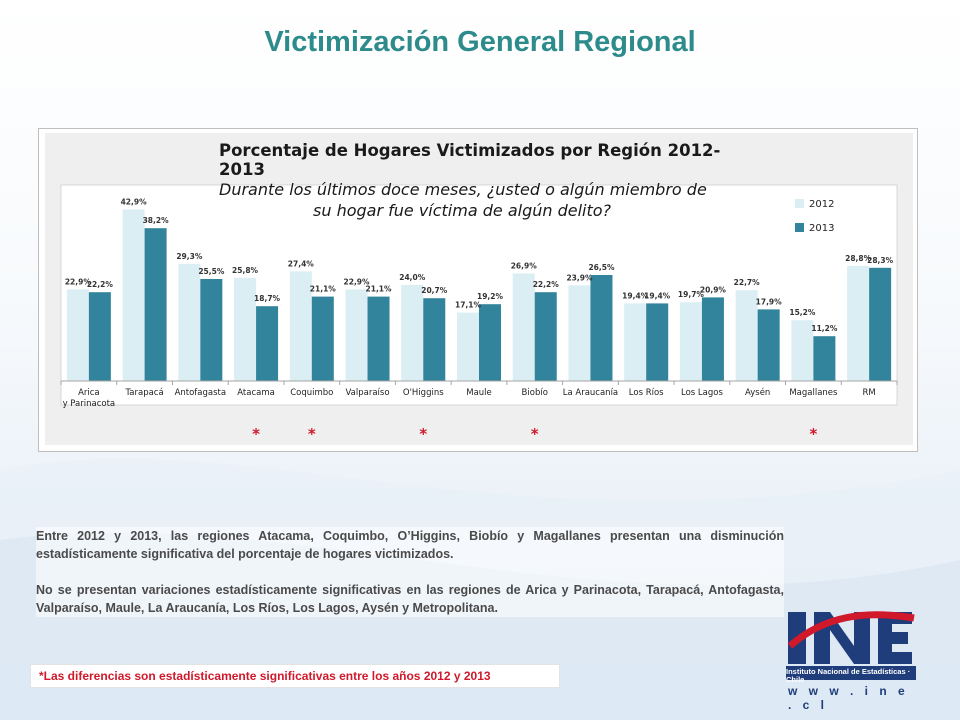  I want to click on slide-title: Victimización General Regional, so click(480, 42).